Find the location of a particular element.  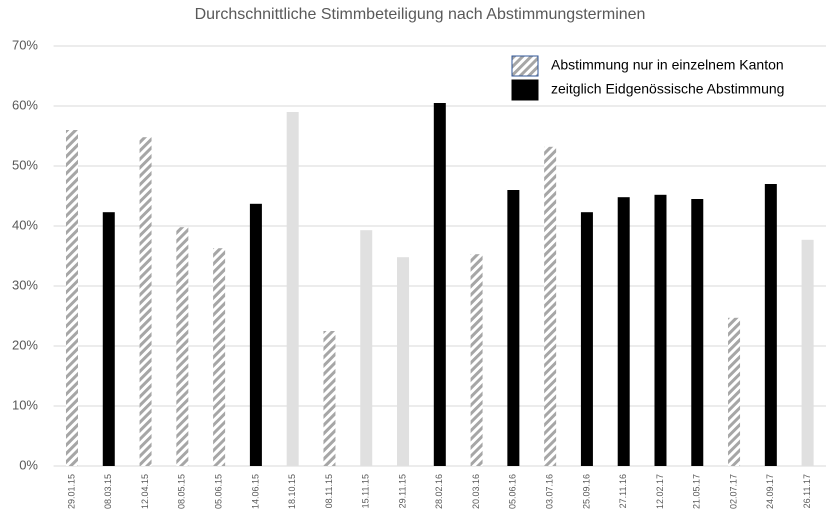

x-tick-label: 20.03.16 is located at coordinates (476, 491).